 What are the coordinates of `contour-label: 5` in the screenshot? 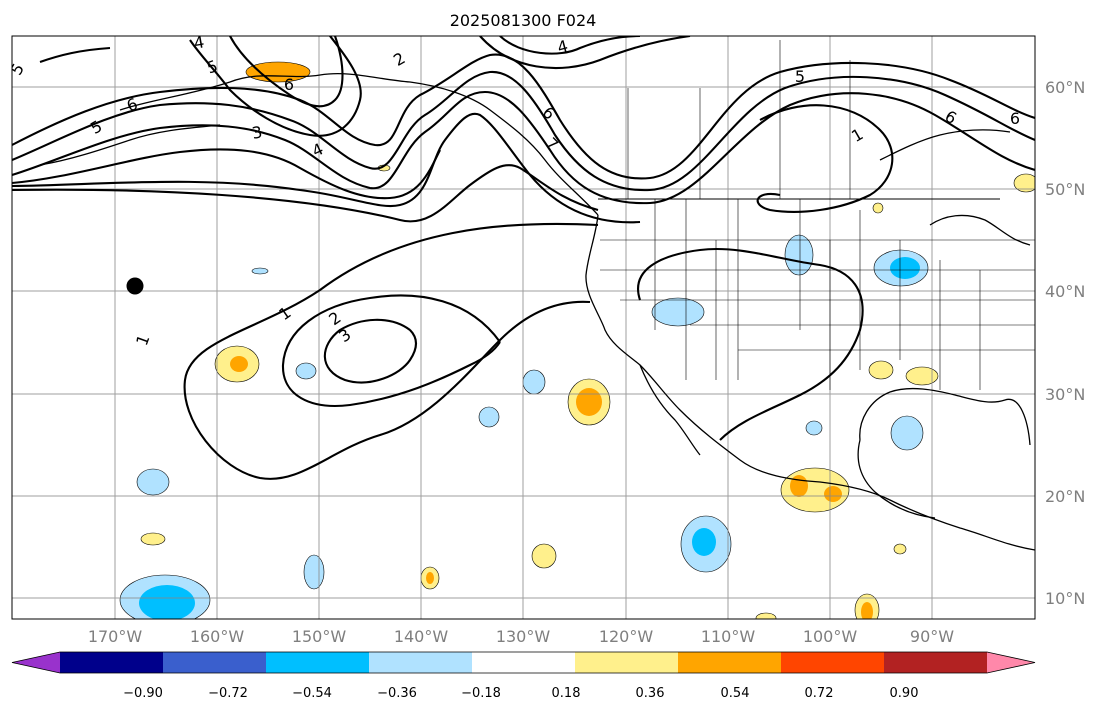 It's located at (800, 76).